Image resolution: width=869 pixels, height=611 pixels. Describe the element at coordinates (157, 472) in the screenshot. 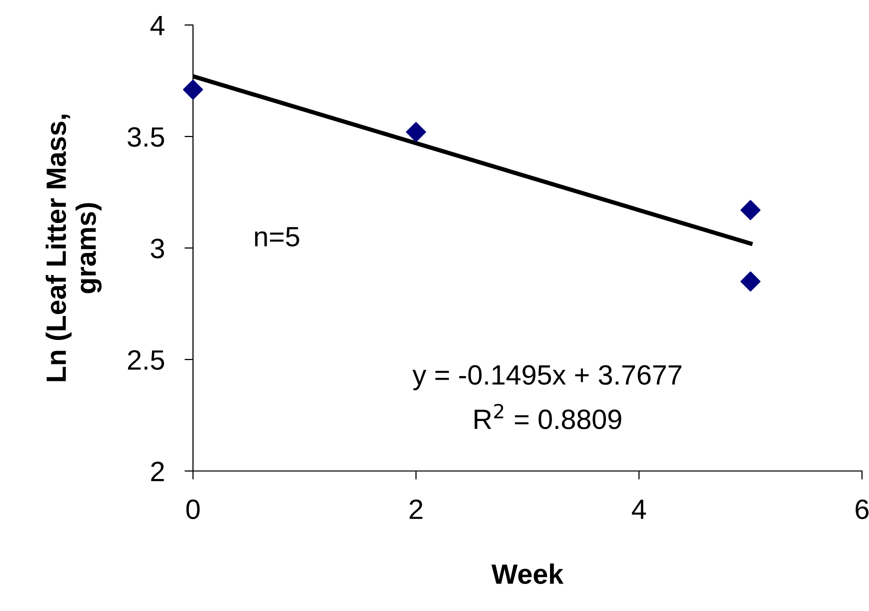

I see `y-tick-label: 2` at that location.